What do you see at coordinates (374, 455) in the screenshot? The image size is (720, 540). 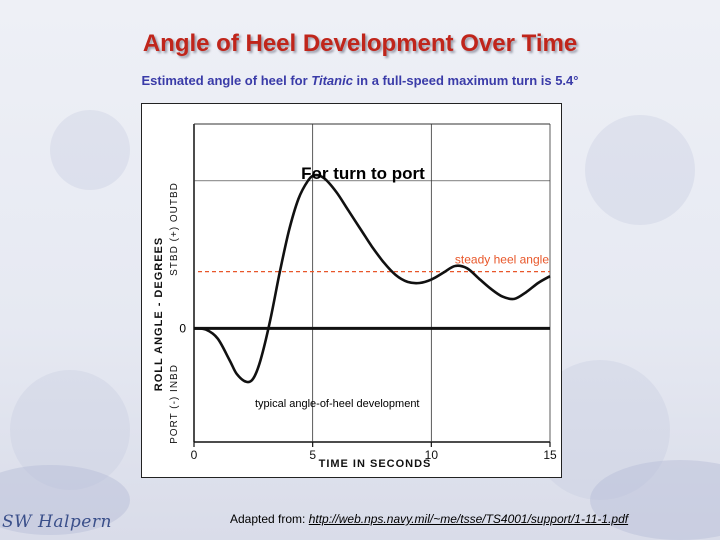 I see `x-tick-labels: 0 5 10 15` at bounding box center [374, 455].